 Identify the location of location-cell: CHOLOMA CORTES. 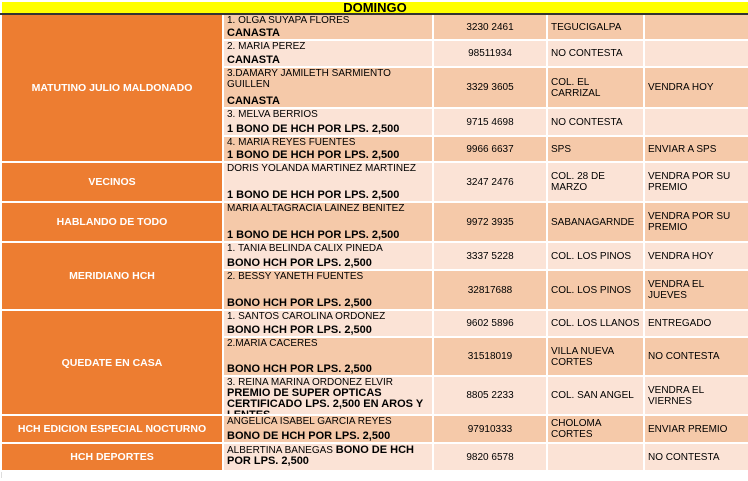
(595, 429).